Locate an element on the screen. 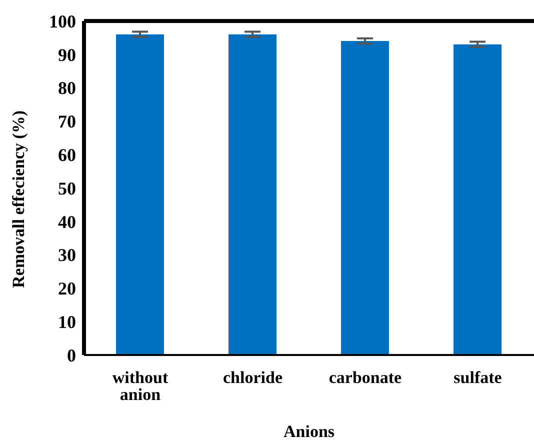 The width and height of the screenshot is (534, 445). y-tick-label: 100 is located at coordinates (62, 21).